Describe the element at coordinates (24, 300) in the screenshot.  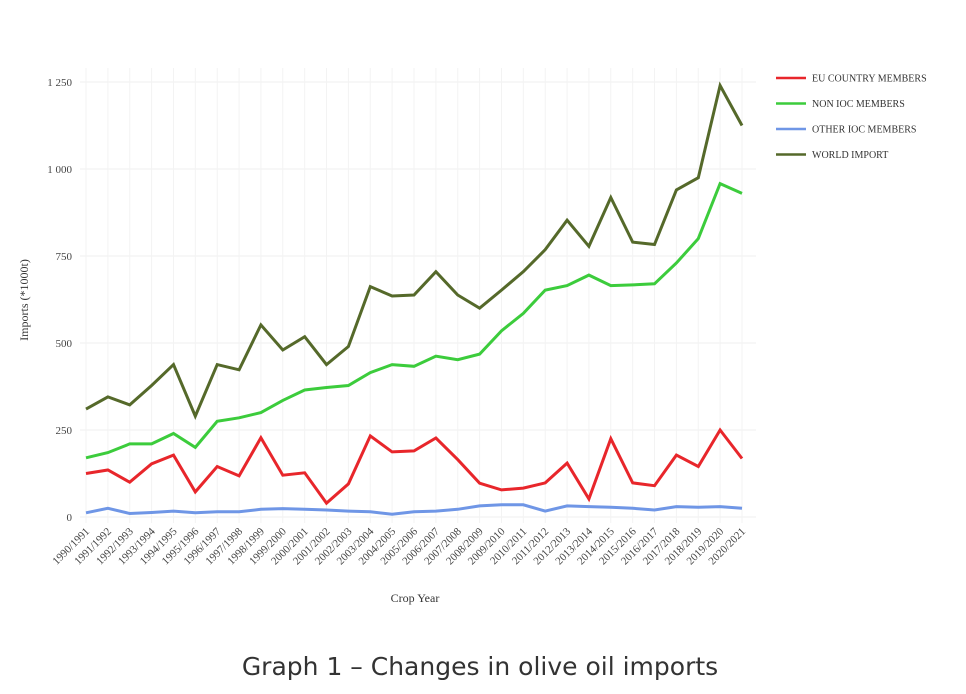
I see `y-axis-title: Imports (*1000t)` at that location.